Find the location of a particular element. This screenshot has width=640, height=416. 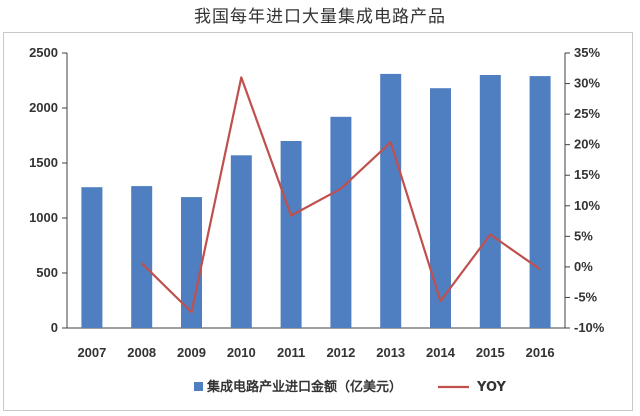

left-tick-label: 1000 is located at coordinates (43, 217).